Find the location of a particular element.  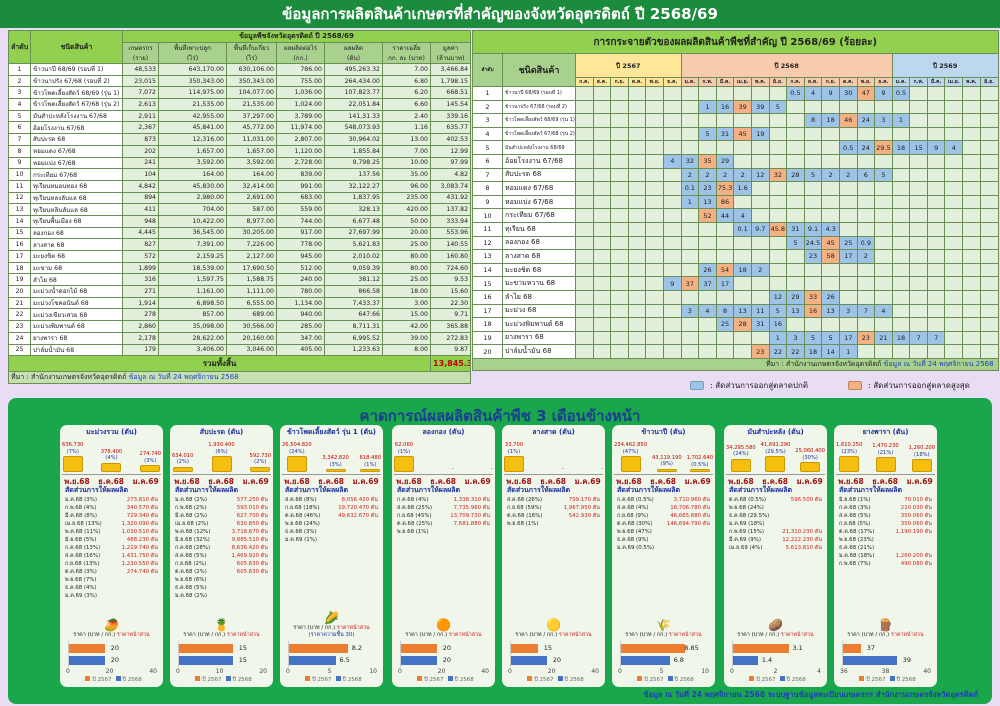

price-chart: 3.1 1.4 is located at coordinates (775, 654).